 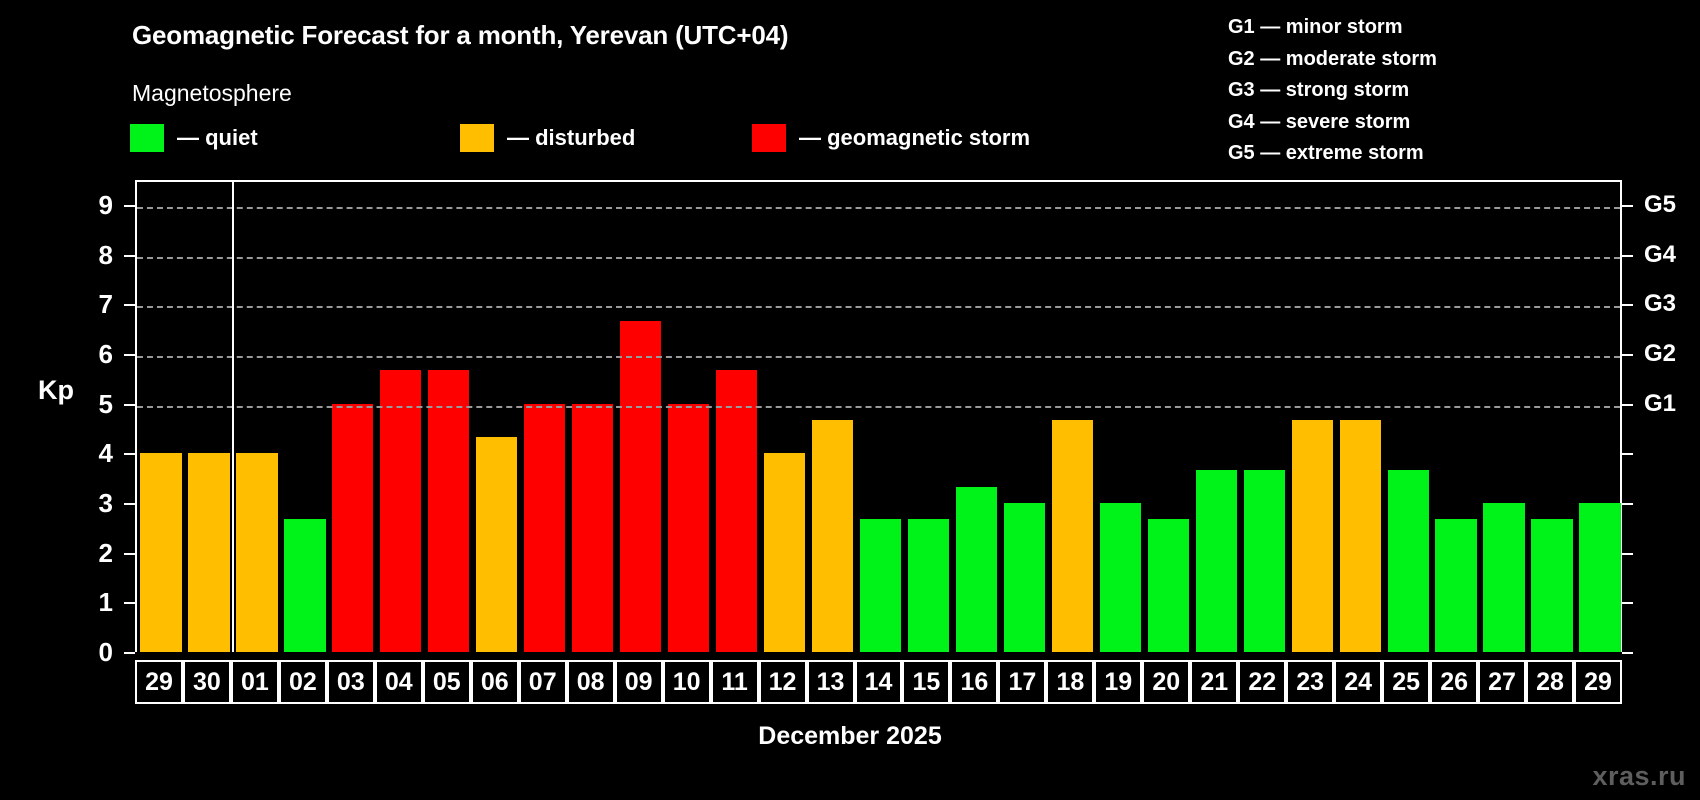 I want to click on day-label-28-29: 28, so click(x=1550, y=682).